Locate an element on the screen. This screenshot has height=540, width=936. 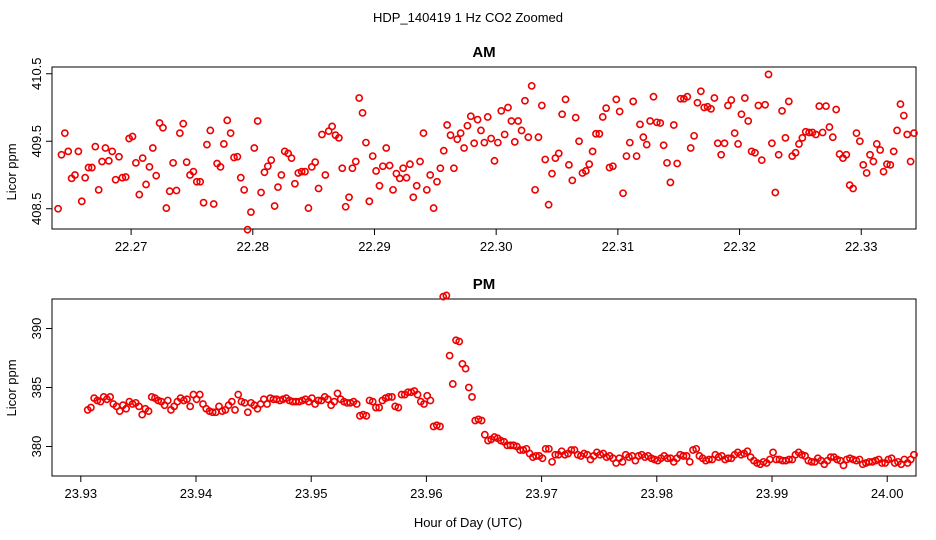
y-tick-label: 385 is located at coordinates (36, 388).